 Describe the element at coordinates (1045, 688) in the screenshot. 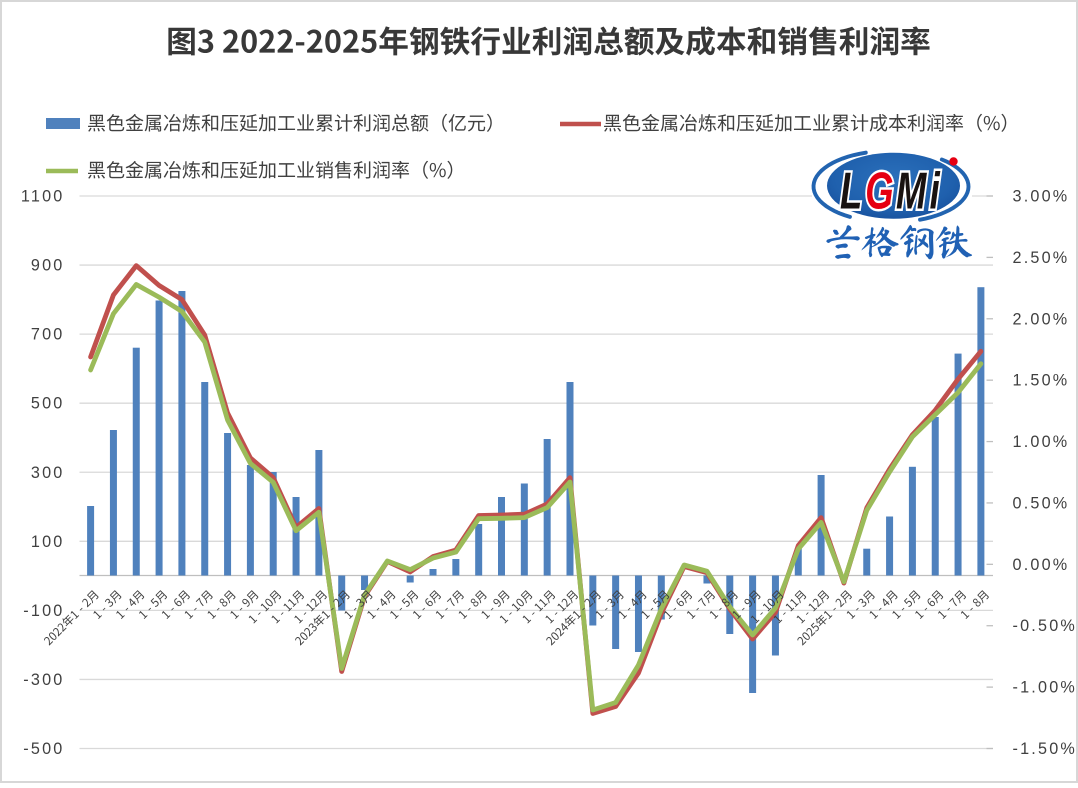

I see `svg-text: -1.00%` at that location.